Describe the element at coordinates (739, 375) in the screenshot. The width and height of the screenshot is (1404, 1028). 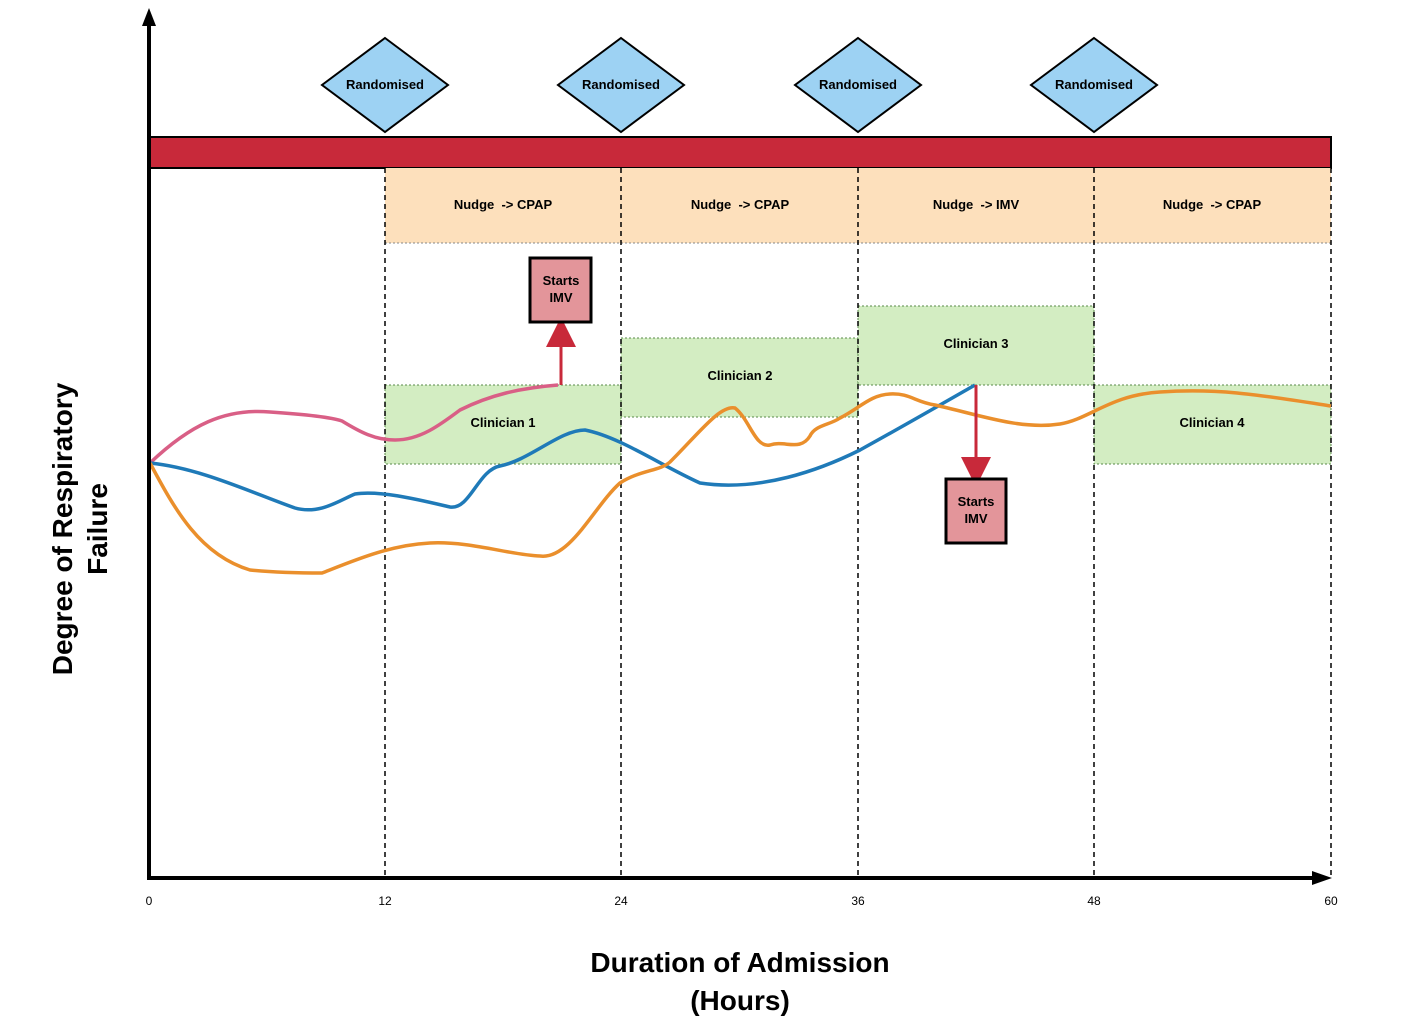
I see `clinician-label-2: Clinician 2` at that location.